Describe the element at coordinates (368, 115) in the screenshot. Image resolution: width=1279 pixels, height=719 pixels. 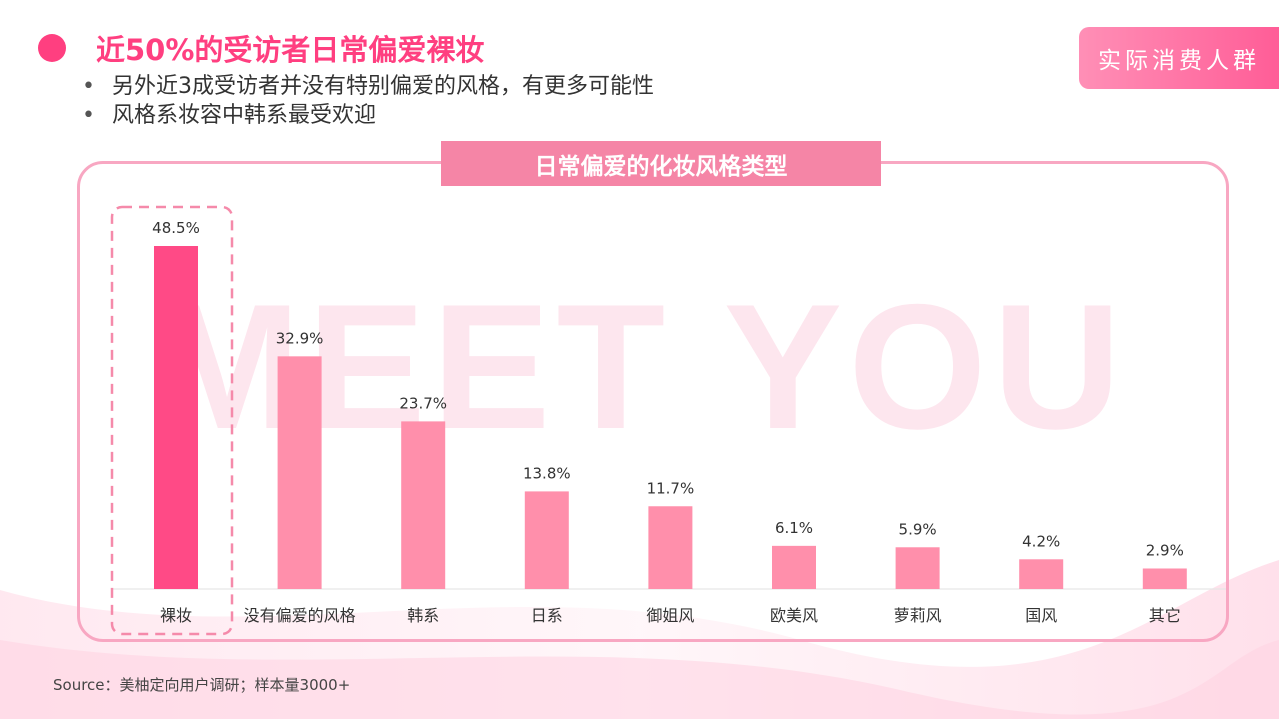
I see `bullet-item: 风格系妆容中韩系最受欢迎` at that location.